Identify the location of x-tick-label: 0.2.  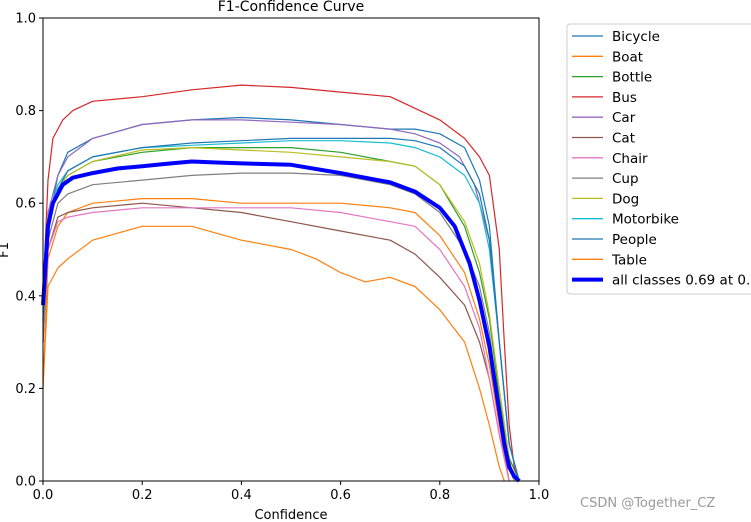
(142, 495).